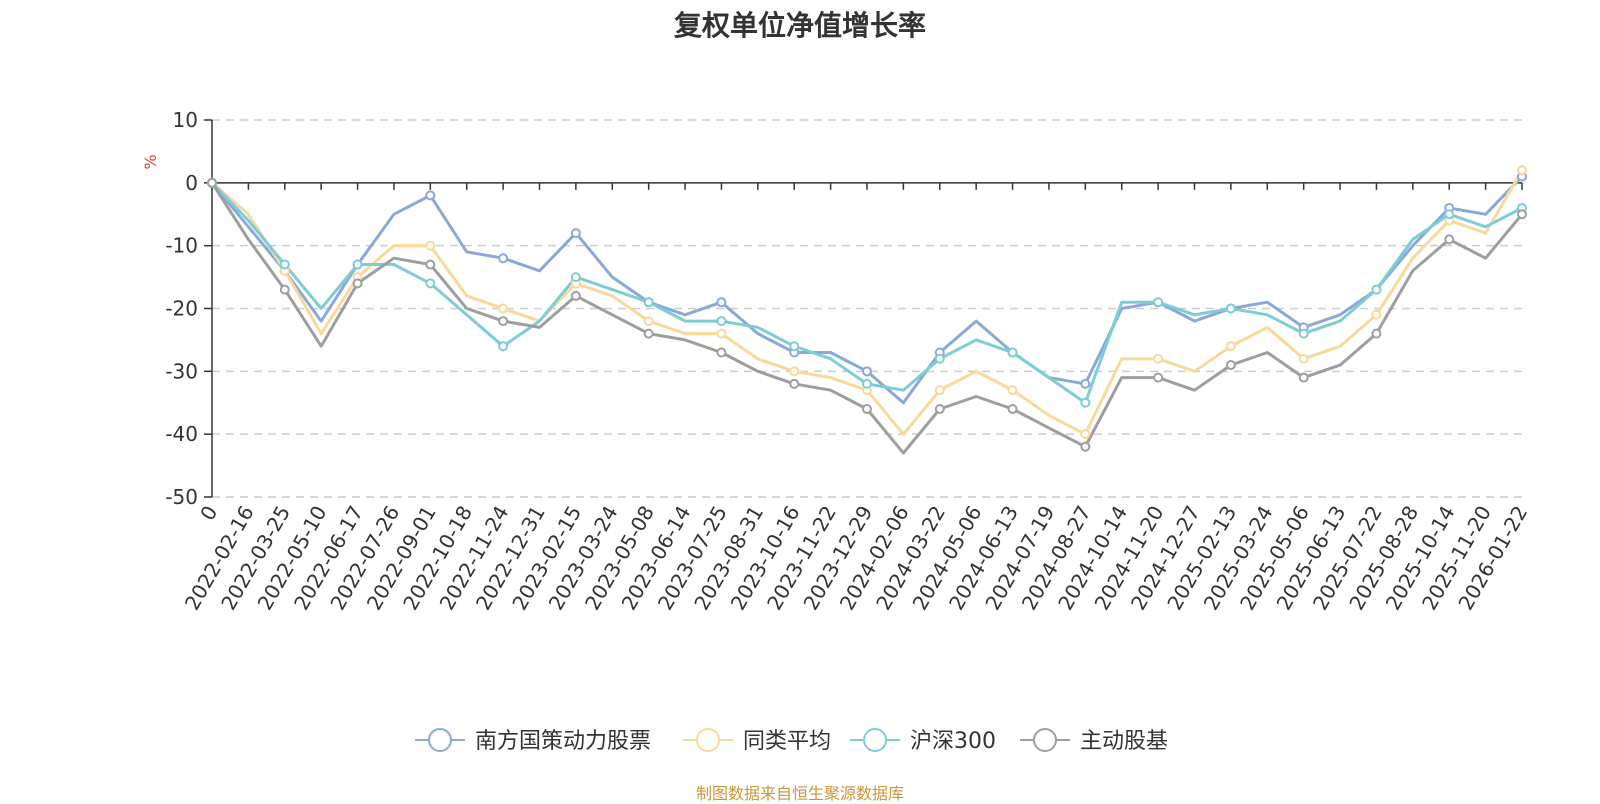 The image size is (1600, 804). What do you see at coordinates (185, 120) in the screenshot?
I see `y-tick-label: 10` at bounding box center [185, 120].